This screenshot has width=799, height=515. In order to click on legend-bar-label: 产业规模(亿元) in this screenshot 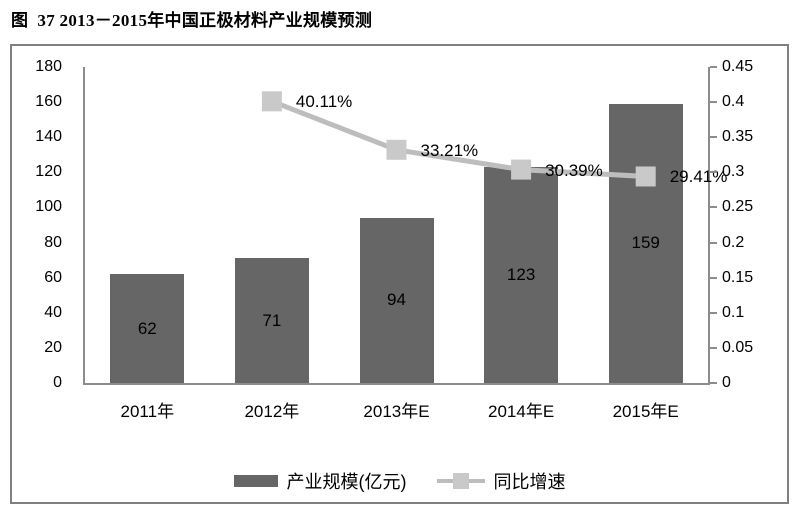, I will do `click(346, 482)`.